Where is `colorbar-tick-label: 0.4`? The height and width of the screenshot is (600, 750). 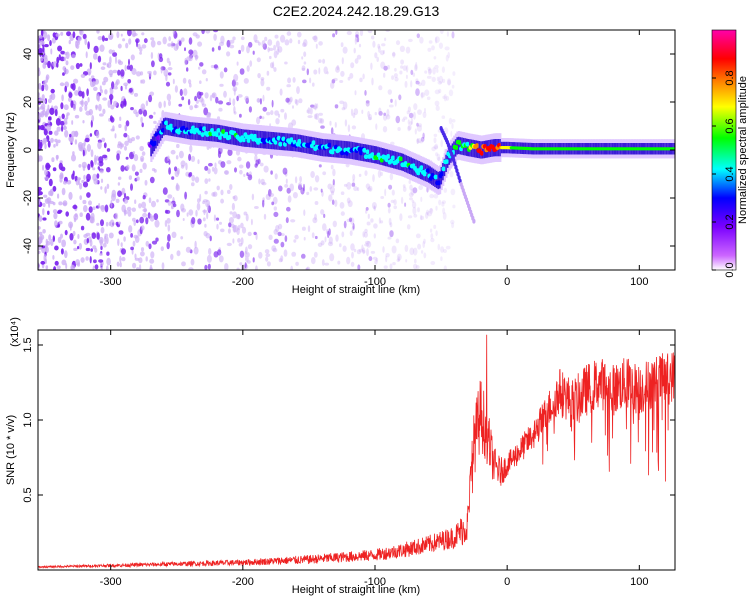
colorbar-tick-label: 0.4 is located at coordinates (730, 173).